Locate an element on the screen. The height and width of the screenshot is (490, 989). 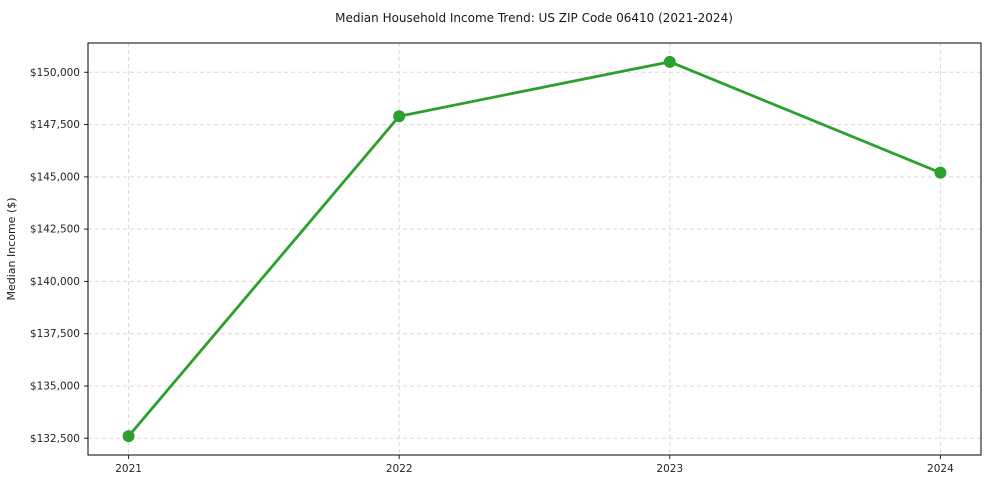
y-tick-label: $150,000 is located at coordinates (55, 73).